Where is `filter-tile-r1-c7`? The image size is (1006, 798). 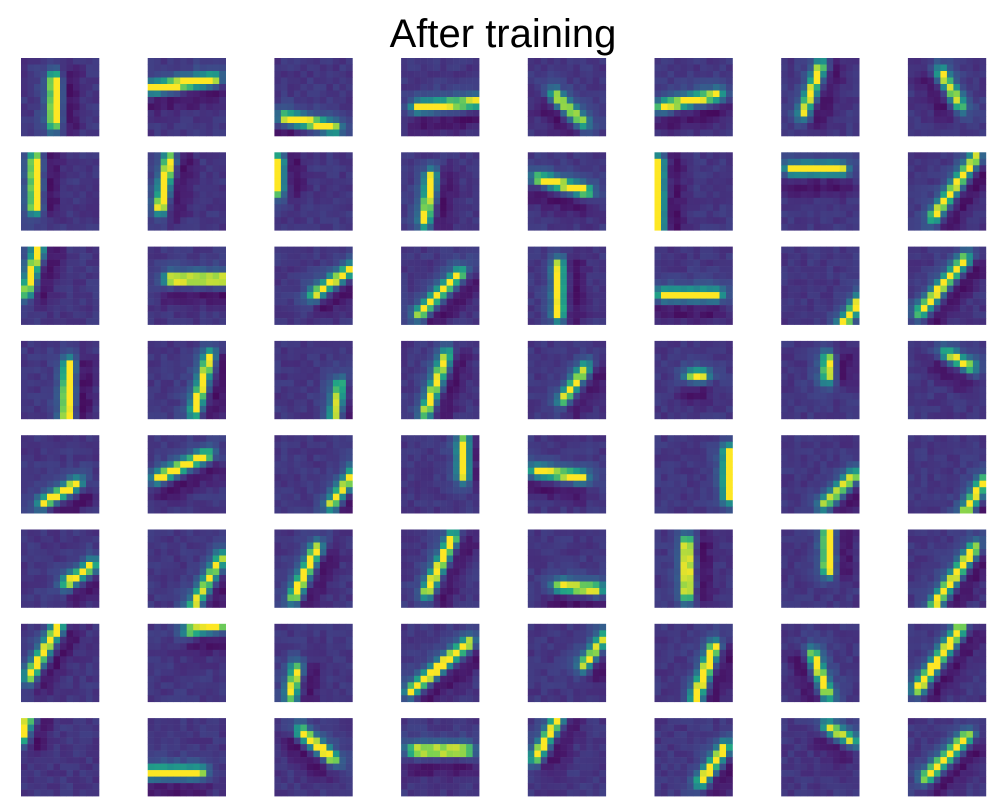
filter-tile-r1-c7 is located at coordinates (820, 97).